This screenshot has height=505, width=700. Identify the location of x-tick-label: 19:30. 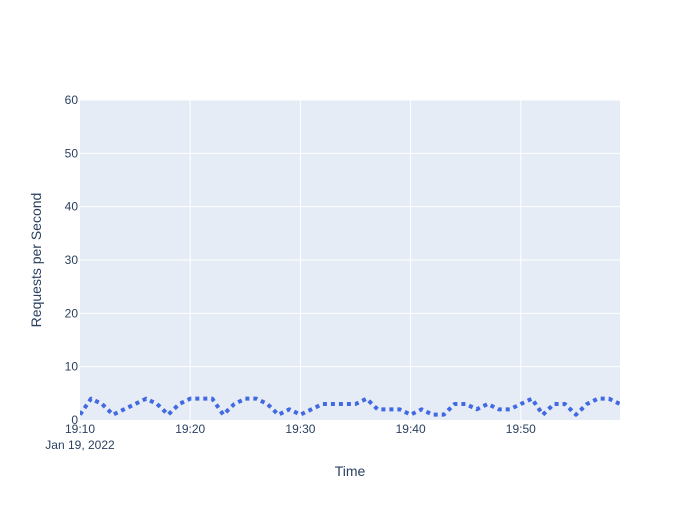
(300, 429).